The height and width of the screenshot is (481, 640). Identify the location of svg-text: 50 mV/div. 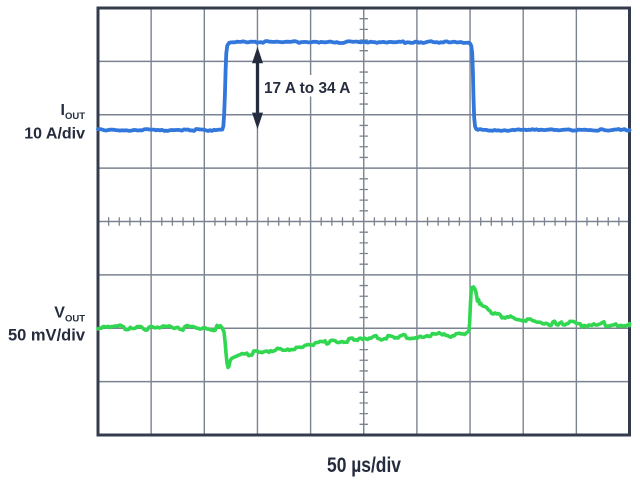
(47, 335).